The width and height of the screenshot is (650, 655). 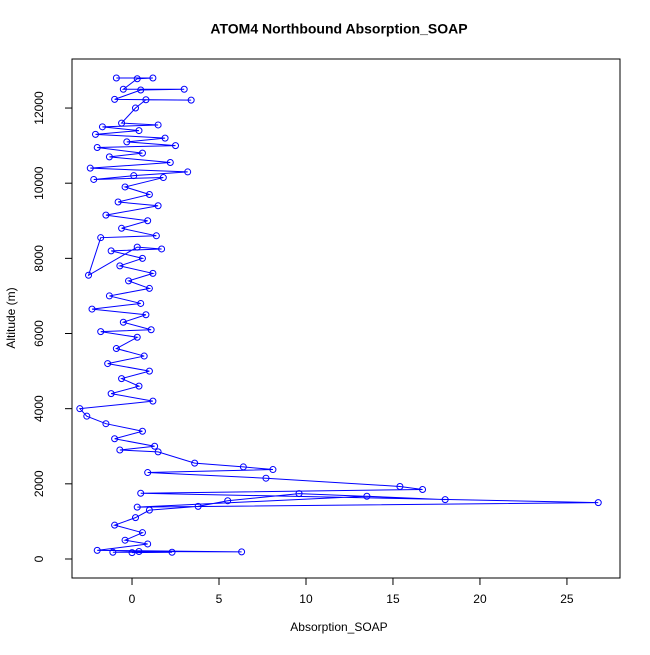 What do you see at coordinates (39, 108) in the screenshot?
I see `y-tick-label: 12000` at bounding box center [39, 108].